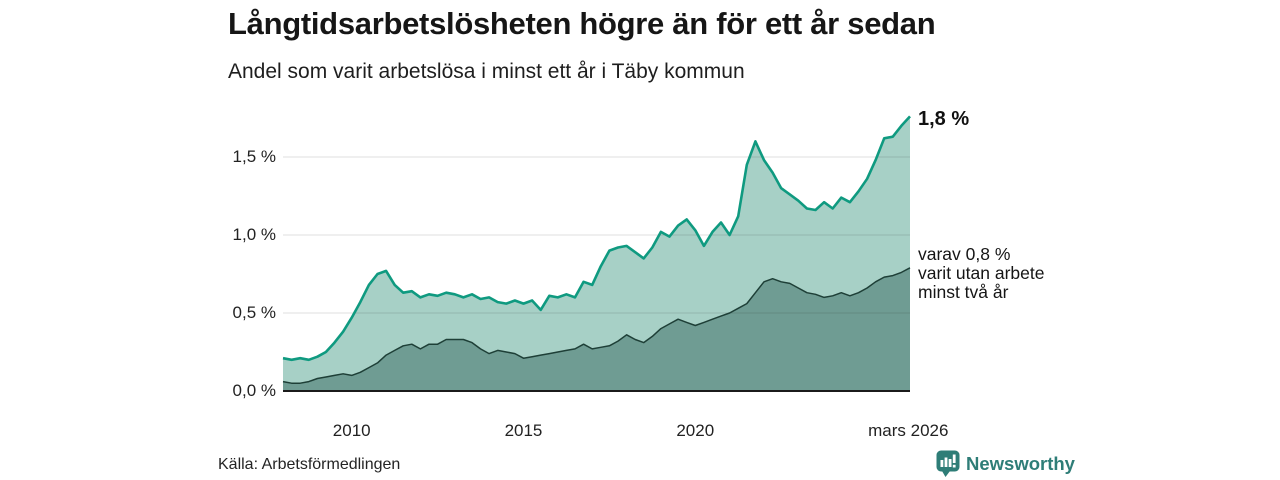  What do you see at coordinates (596, 325) in the screenshot?
I see `series2-line` at bounding box center [596, 325].